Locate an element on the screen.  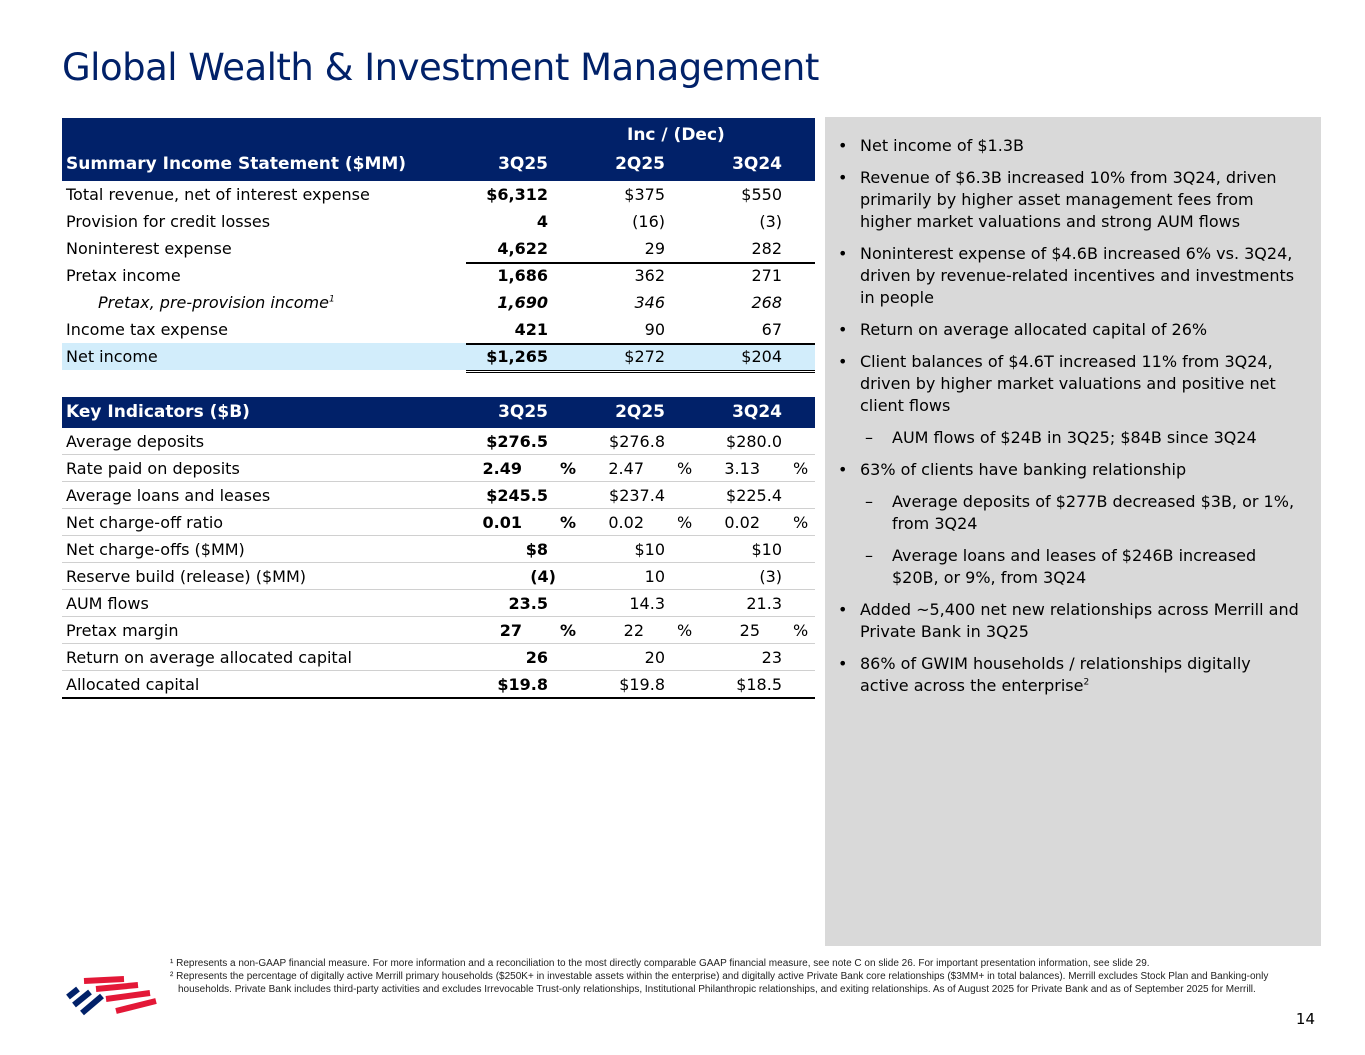
table-row: Pretax, pre-provision income1 1,690 346 268 is located at coordinates (438, 302).